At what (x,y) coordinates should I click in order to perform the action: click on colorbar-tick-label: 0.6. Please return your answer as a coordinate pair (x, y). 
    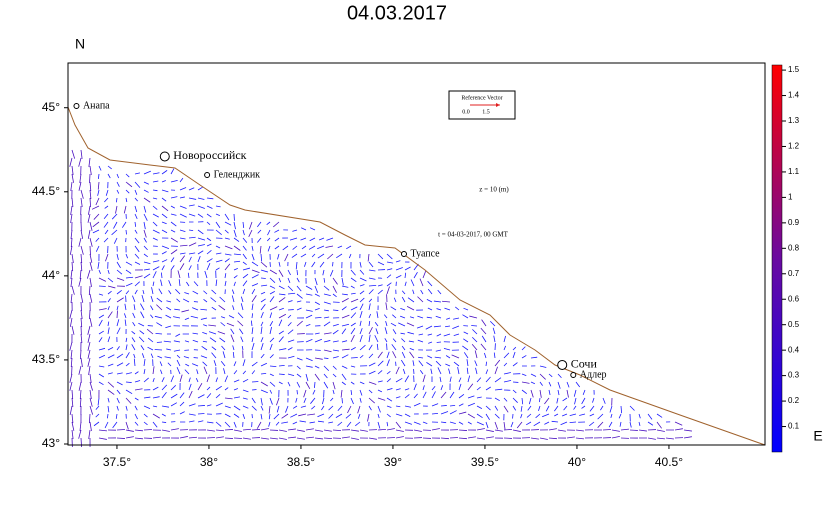
    Looking at the image, I should click on (794, 298).